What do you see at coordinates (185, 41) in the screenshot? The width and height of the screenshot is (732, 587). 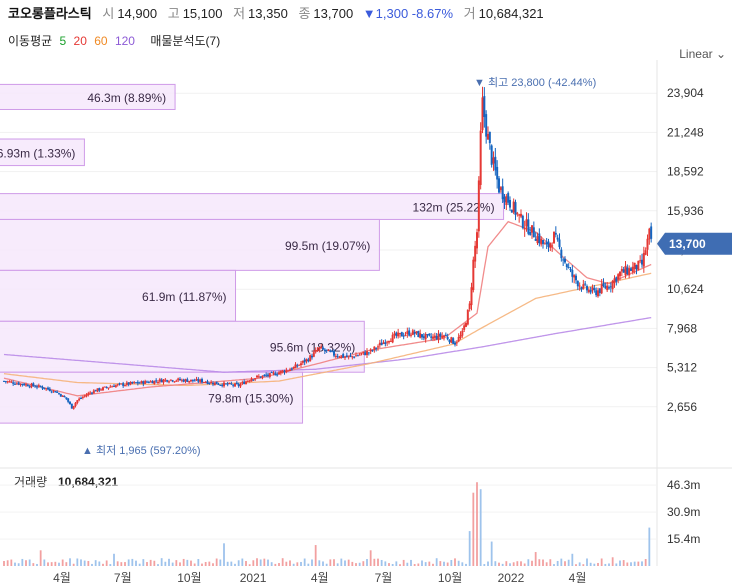 I see `volume-profile-legend: 매물분석도(7)` at bounding box center [185, 41].